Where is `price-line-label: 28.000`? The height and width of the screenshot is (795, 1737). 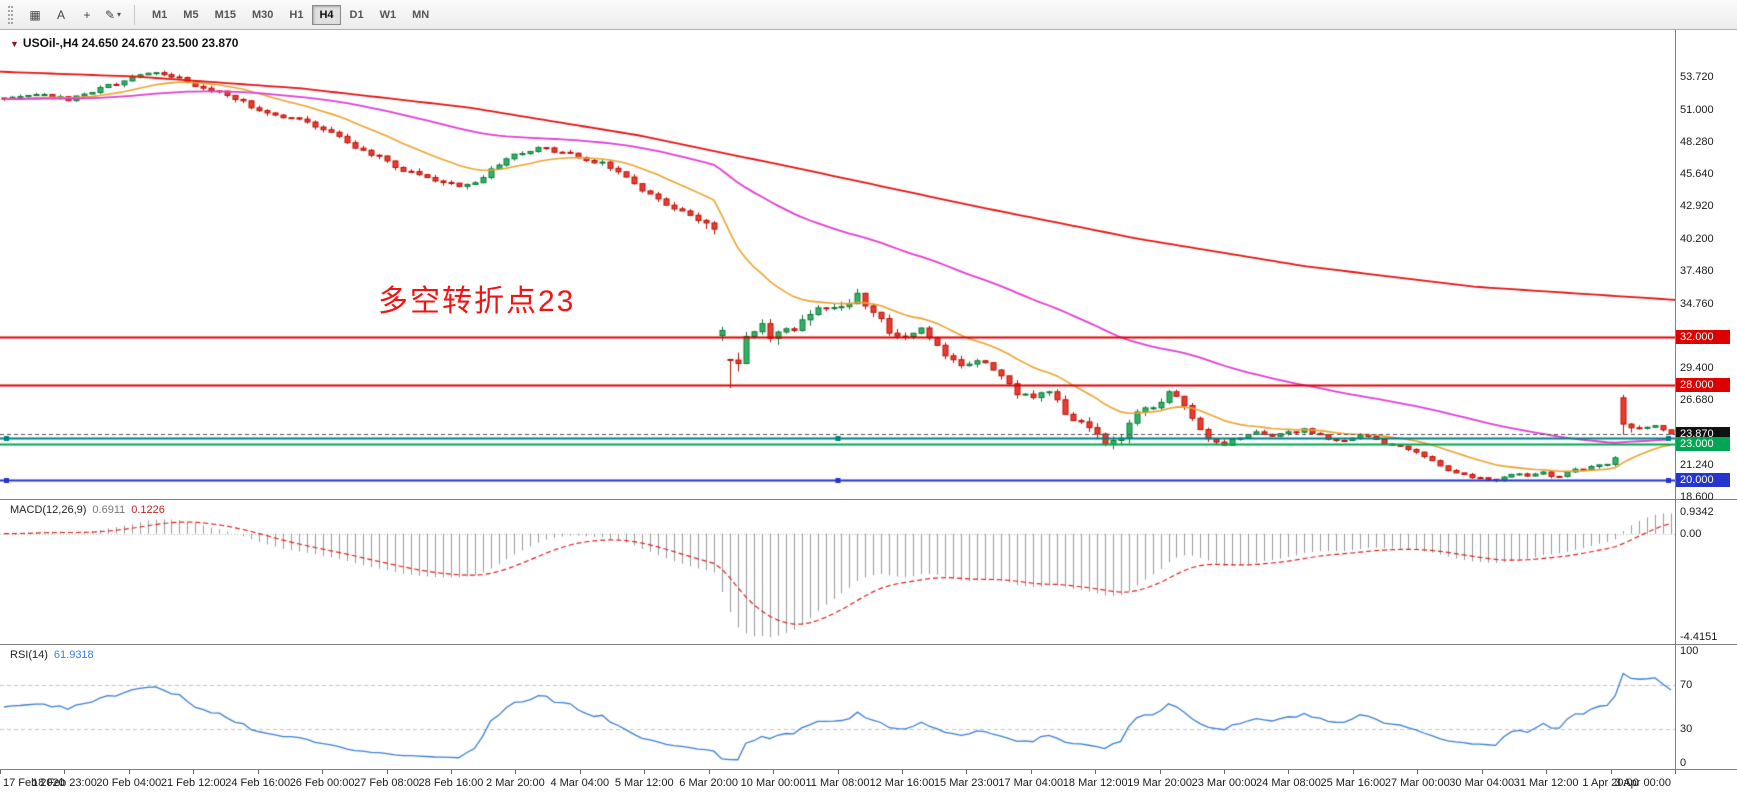
price-line-label: 28.000 is located at coordinates (1703, 384).